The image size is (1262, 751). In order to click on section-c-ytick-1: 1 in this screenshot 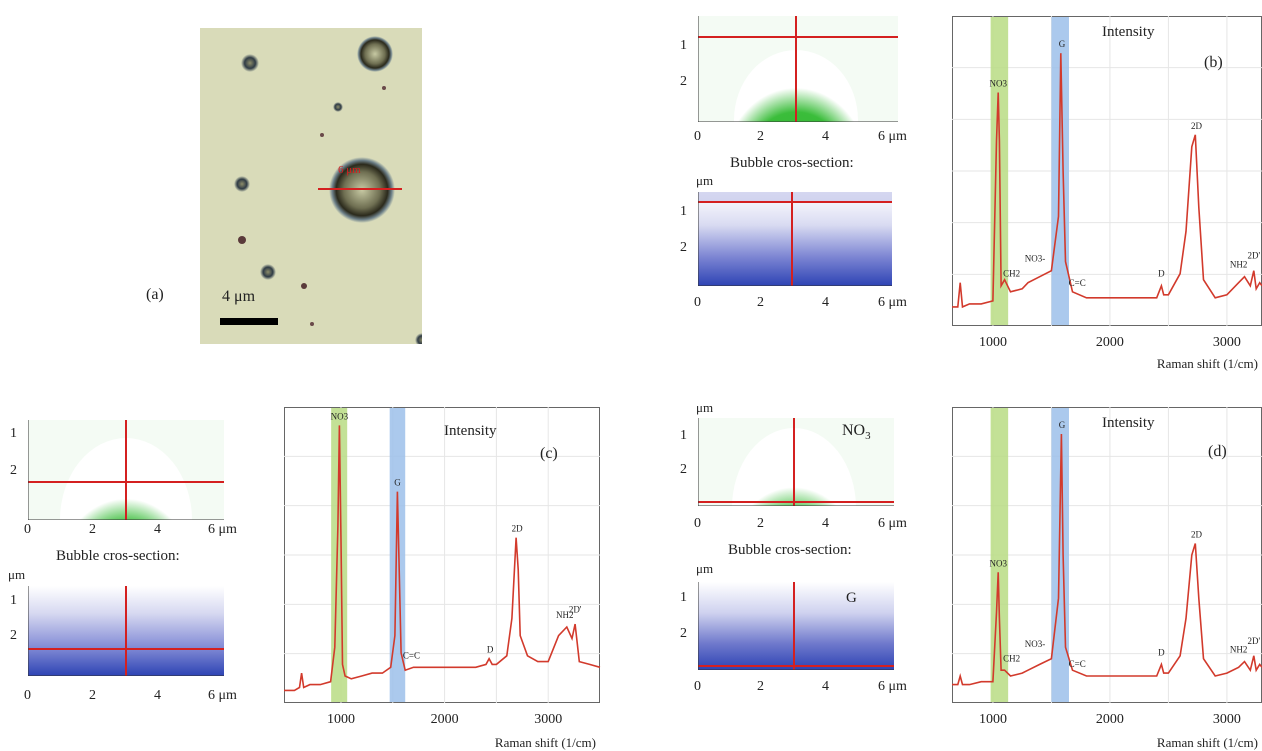, I will do `click(13, 600)`.